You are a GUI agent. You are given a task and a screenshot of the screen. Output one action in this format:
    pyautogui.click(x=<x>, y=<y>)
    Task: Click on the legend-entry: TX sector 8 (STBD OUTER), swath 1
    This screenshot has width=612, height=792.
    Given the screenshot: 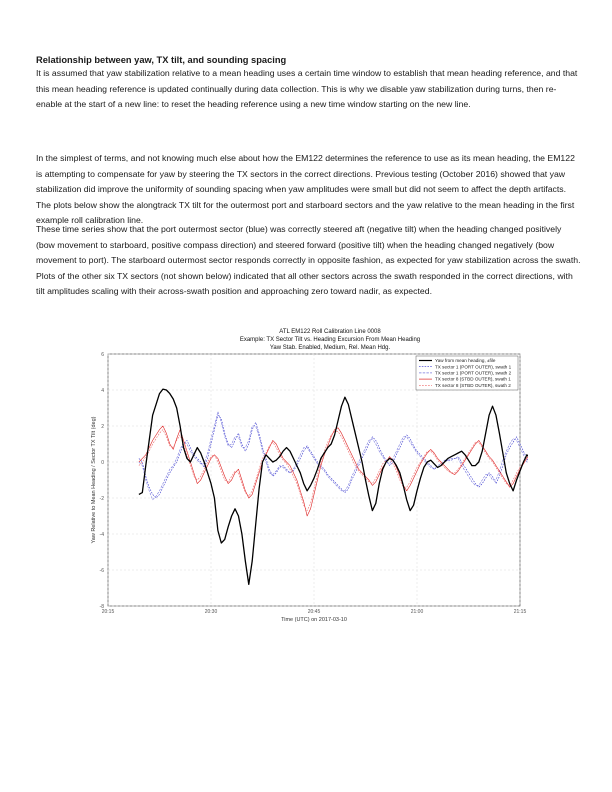 What is the action you would take?
    pyautogui.click(x=473, y=379)
    